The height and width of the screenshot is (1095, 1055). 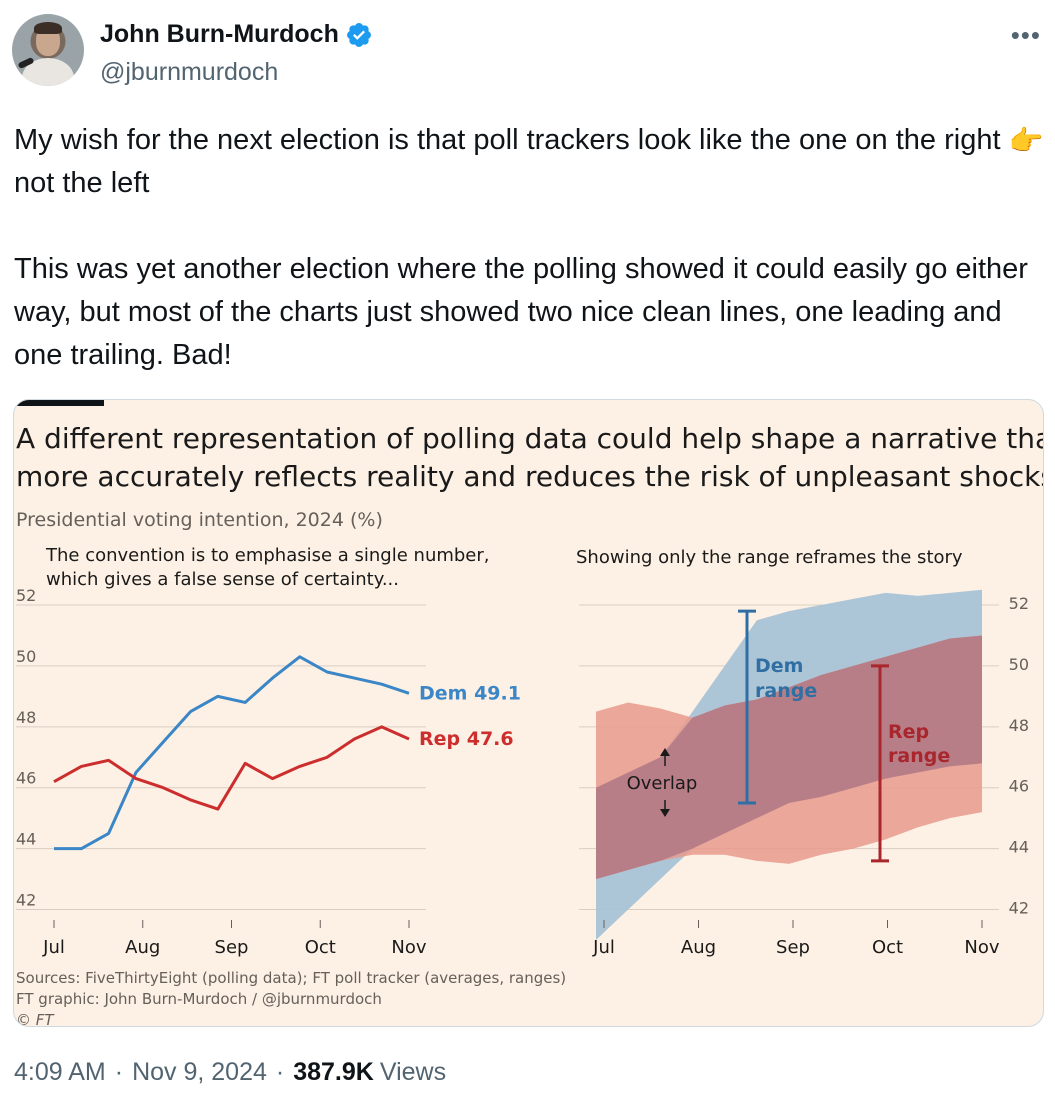 I want to click on left-series-label-rep: Rep 47.6, so click(x=466, y=739).